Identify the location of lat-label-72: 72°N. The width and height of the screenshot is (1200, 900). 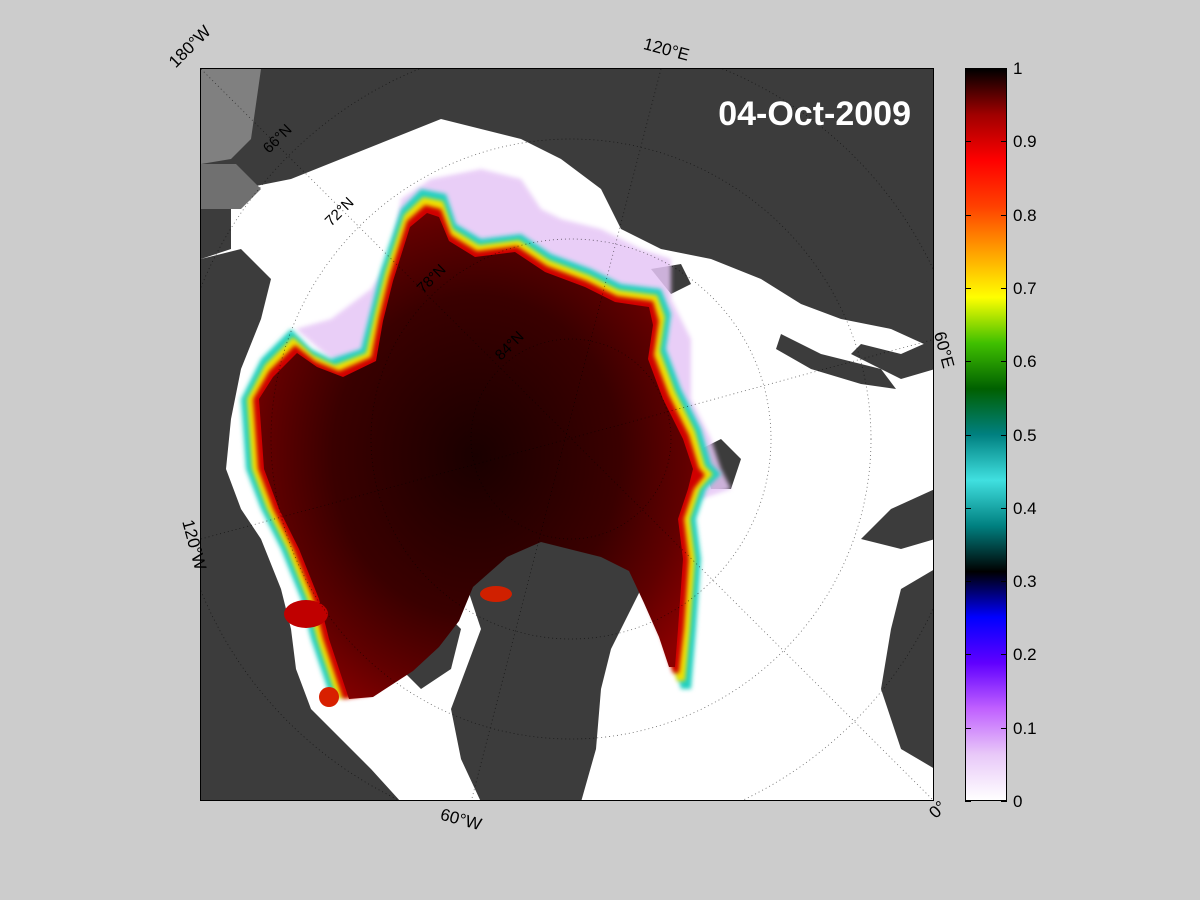
(340, 212).